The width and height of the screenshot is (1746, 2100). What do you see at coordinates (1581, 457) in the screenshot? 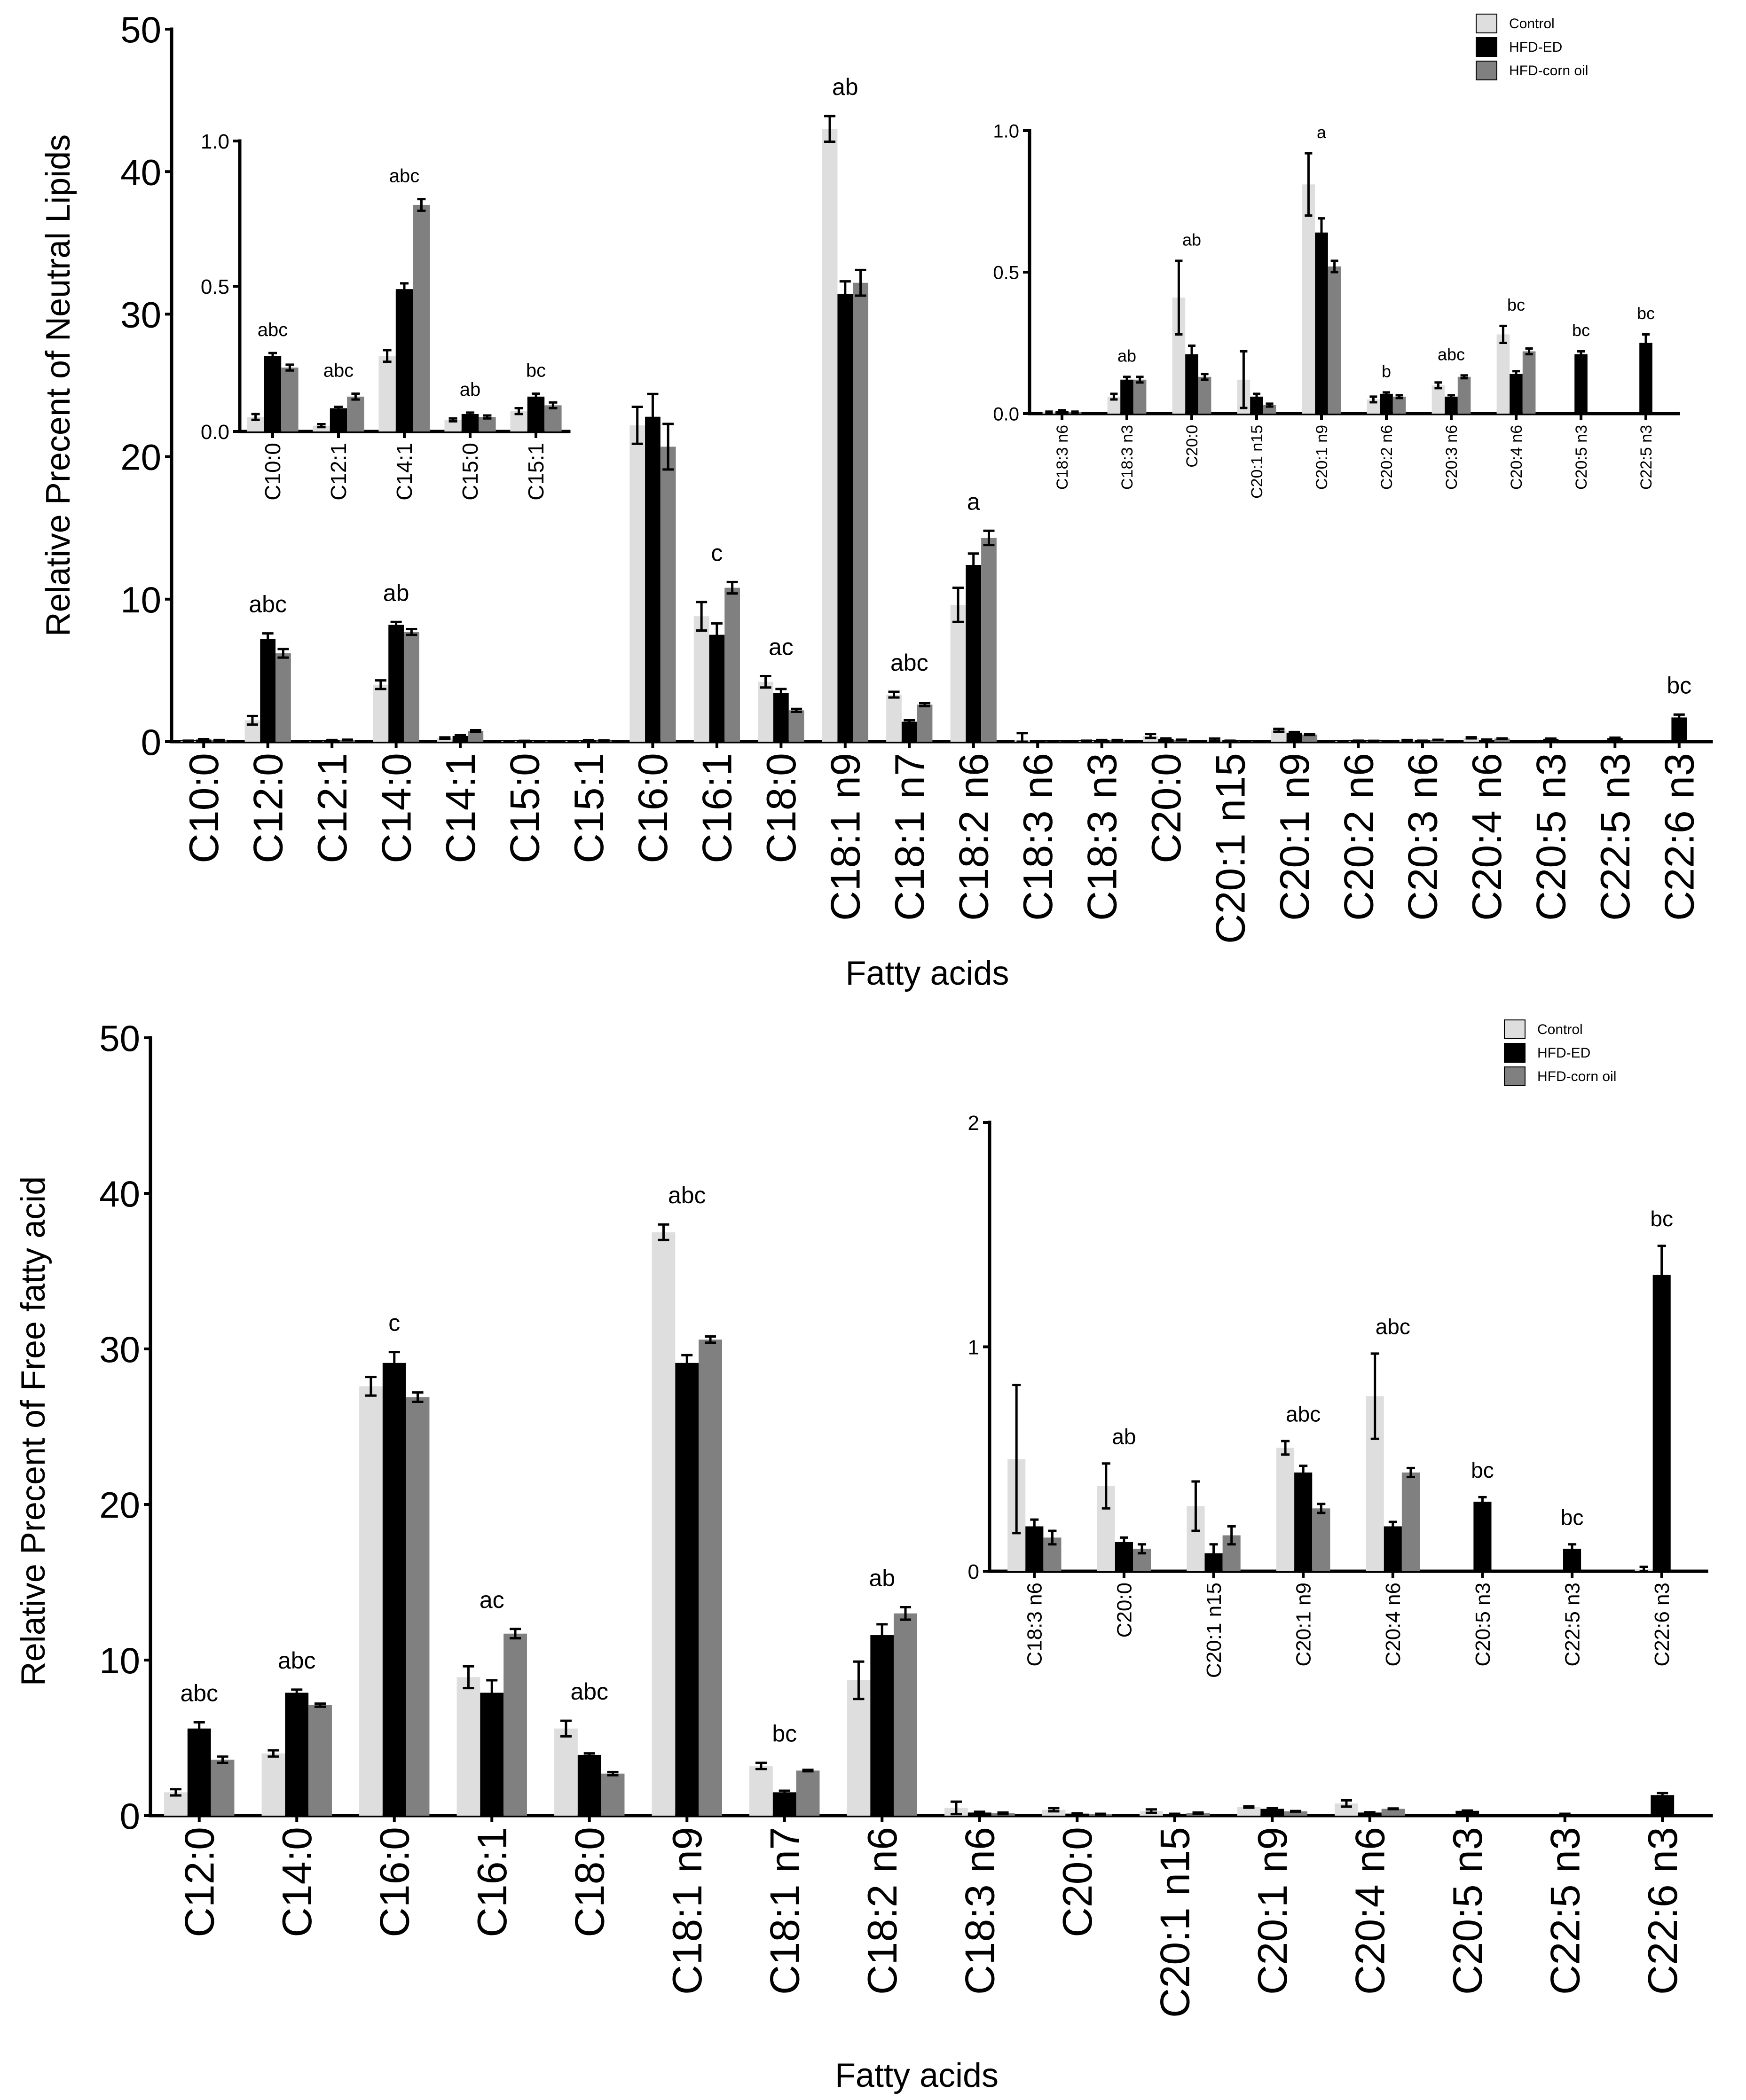
I see `neutral-inset-right-category-label: C20:5 n3` at bounding box center [1581, 457].